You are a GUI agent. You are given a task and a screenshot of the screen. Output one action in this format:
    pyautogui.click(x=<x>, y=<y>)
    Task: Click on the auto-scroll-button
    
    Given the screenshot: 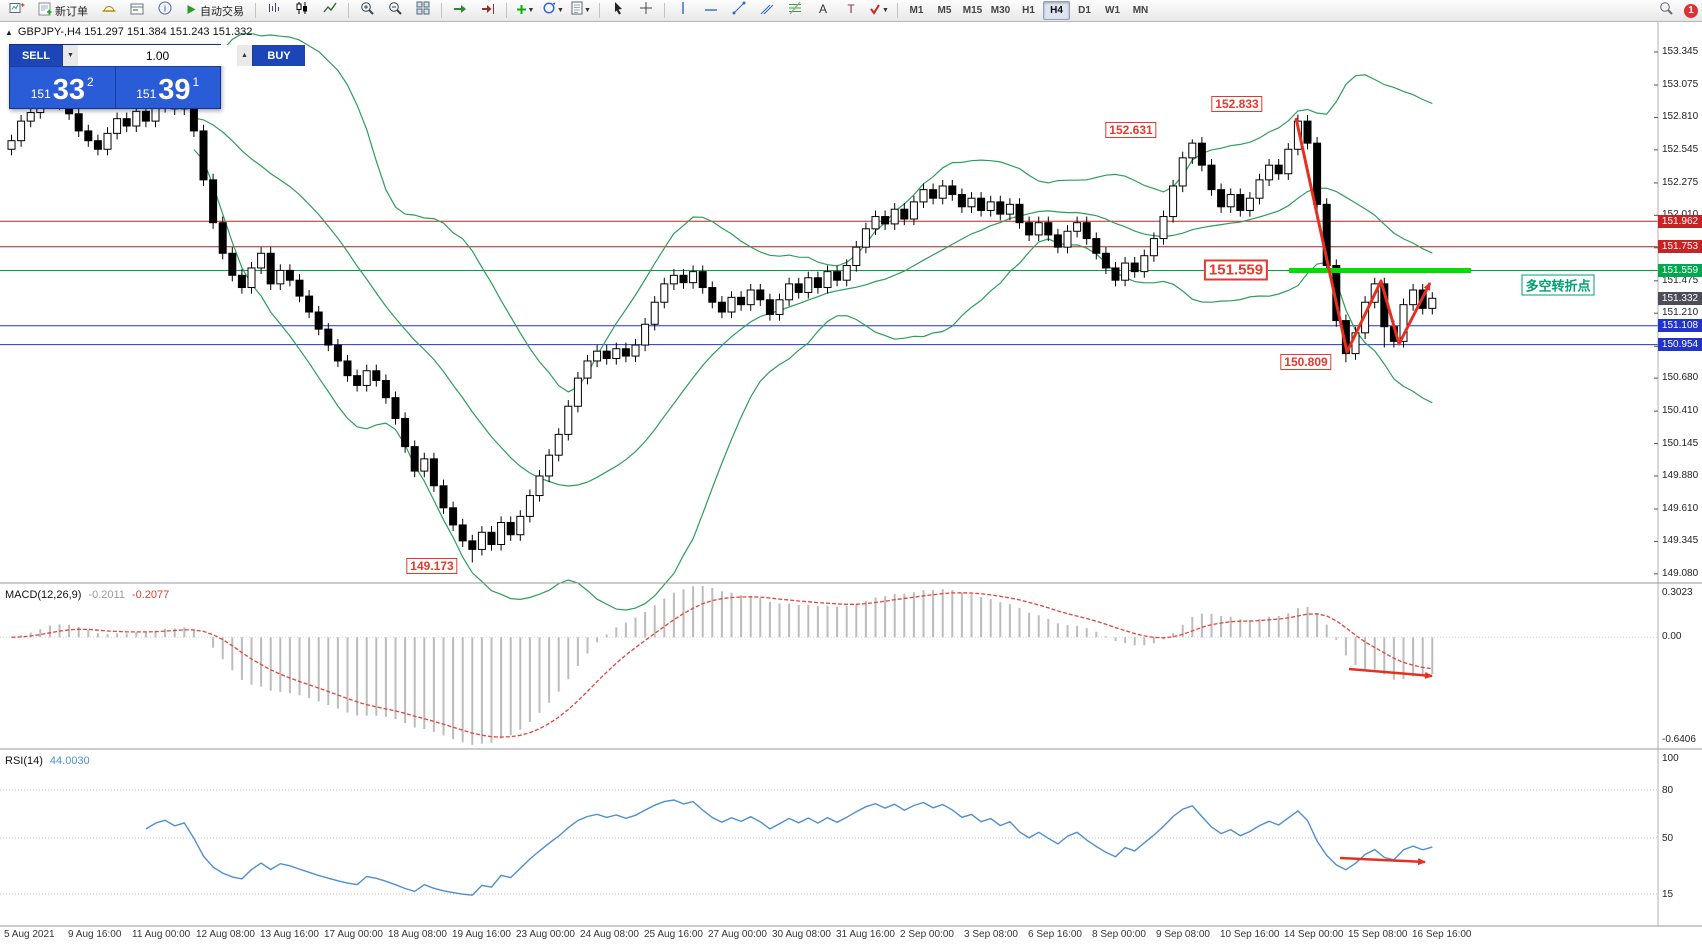 What is the action you would take?
    pyautogui.click(x=460, y=11)
    